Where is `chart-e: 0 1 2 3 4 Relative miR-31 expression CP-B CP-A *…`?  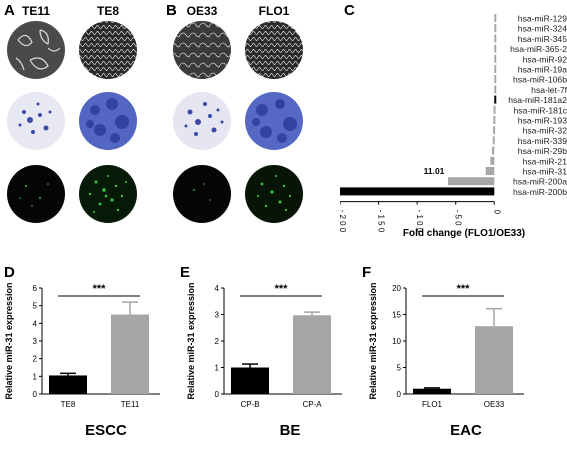
chart-e: 0 1 2 3 4 Relative miR-31 expression CP-B CP-A *… is located at coordinates (264, 345).